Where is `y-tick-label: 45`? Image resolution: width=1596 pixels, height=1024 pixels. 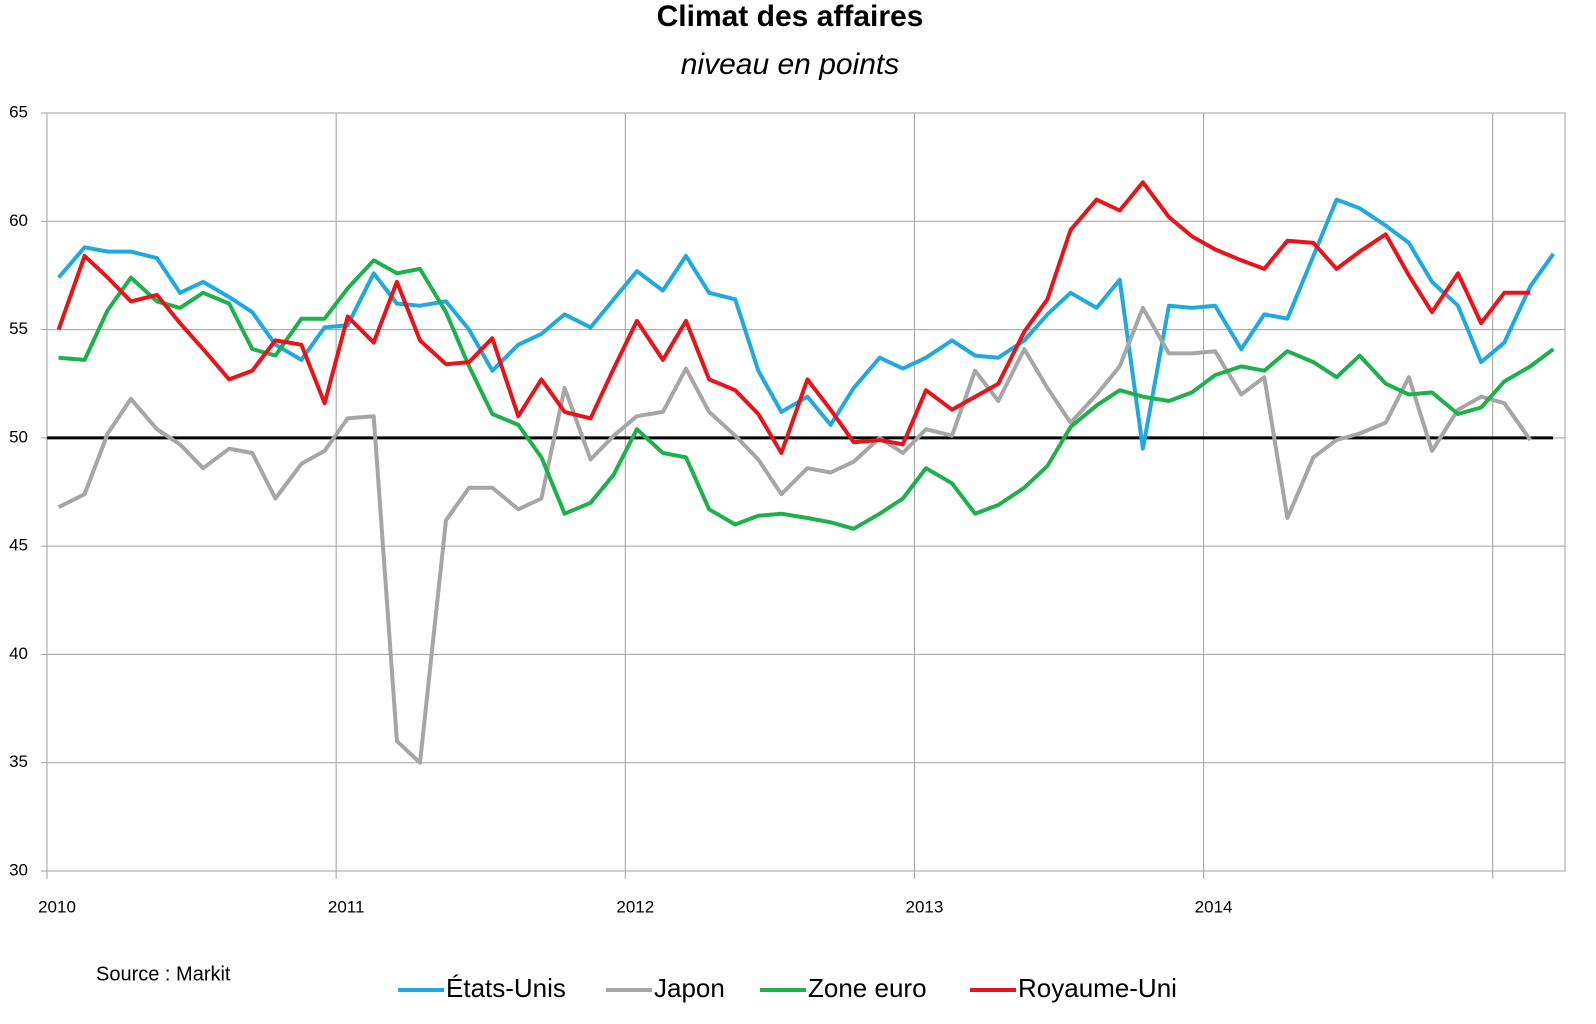
y-tick-label: 45 is located at coordinates (18, 545).